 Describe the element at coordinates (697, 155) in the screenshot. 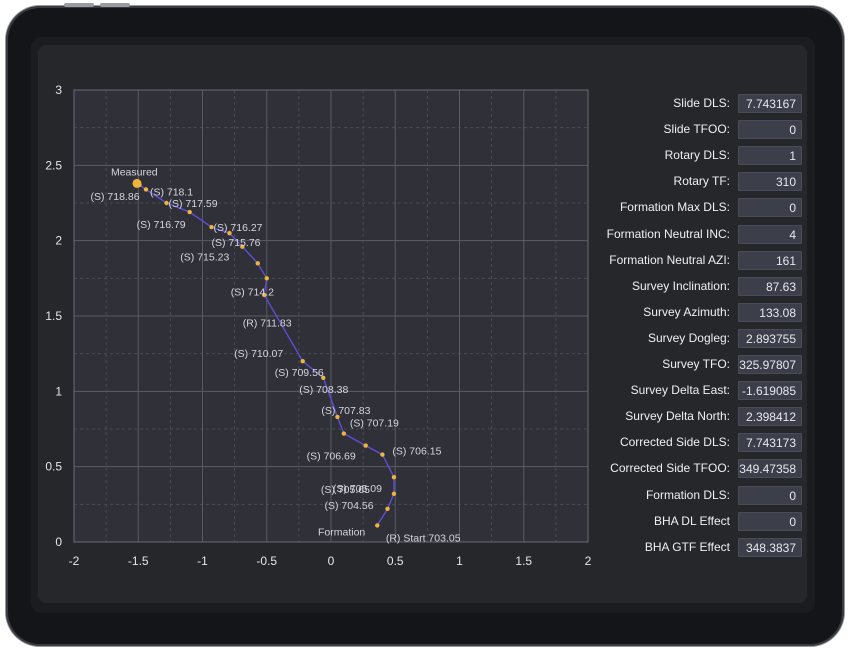

I see `stat-label: Rotary DLS:` at that location.